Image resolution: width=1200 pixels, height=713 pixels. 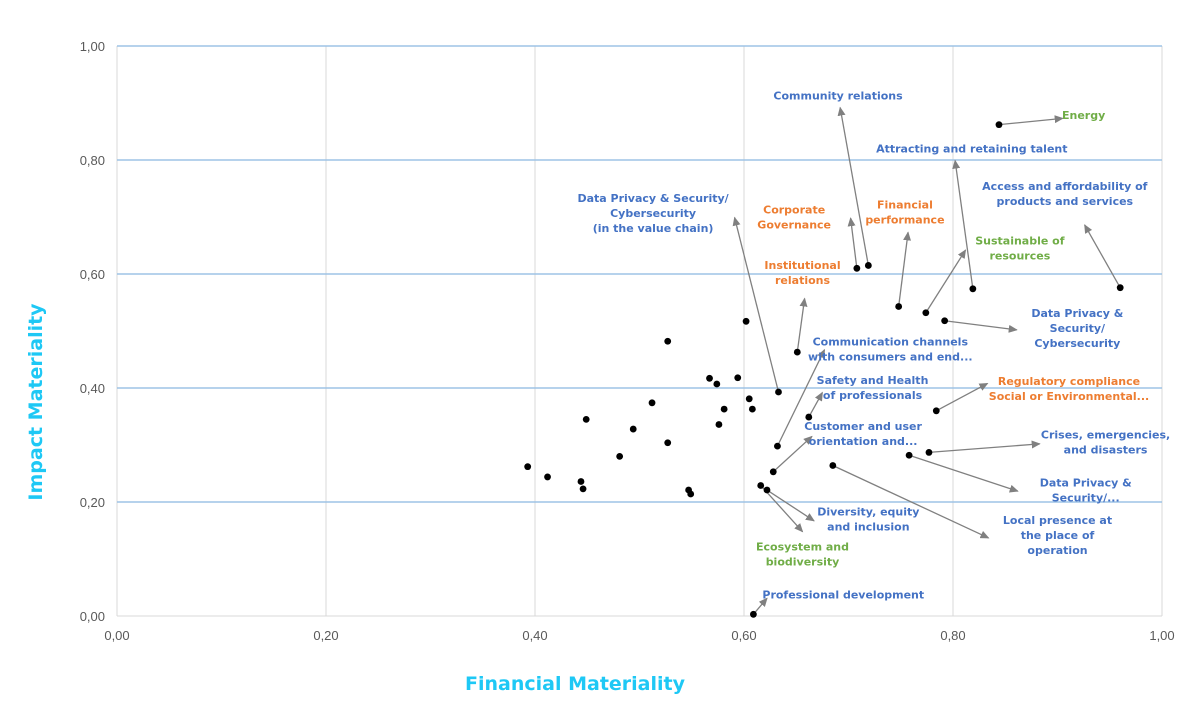 What do you see at coordinates (92, 616) in the screenshot?
I see `y-tick-label: 0,00` at bounding box center [92, 616].